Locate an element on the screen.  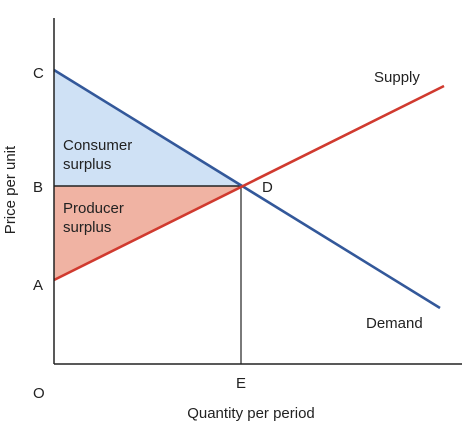
consumer-surplus-label-1: Consumer is located at coordinates (97, 145).